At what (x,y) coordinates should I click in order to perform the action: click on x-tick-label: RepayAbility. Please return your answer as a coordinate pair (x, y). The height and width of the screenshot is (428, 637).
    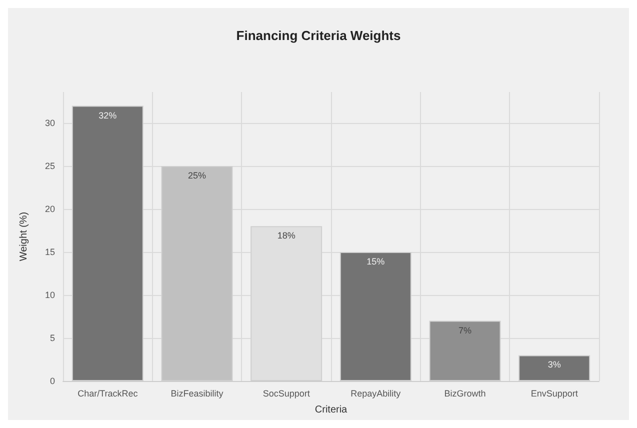
    Looking at the image, I should click on (376, 393).